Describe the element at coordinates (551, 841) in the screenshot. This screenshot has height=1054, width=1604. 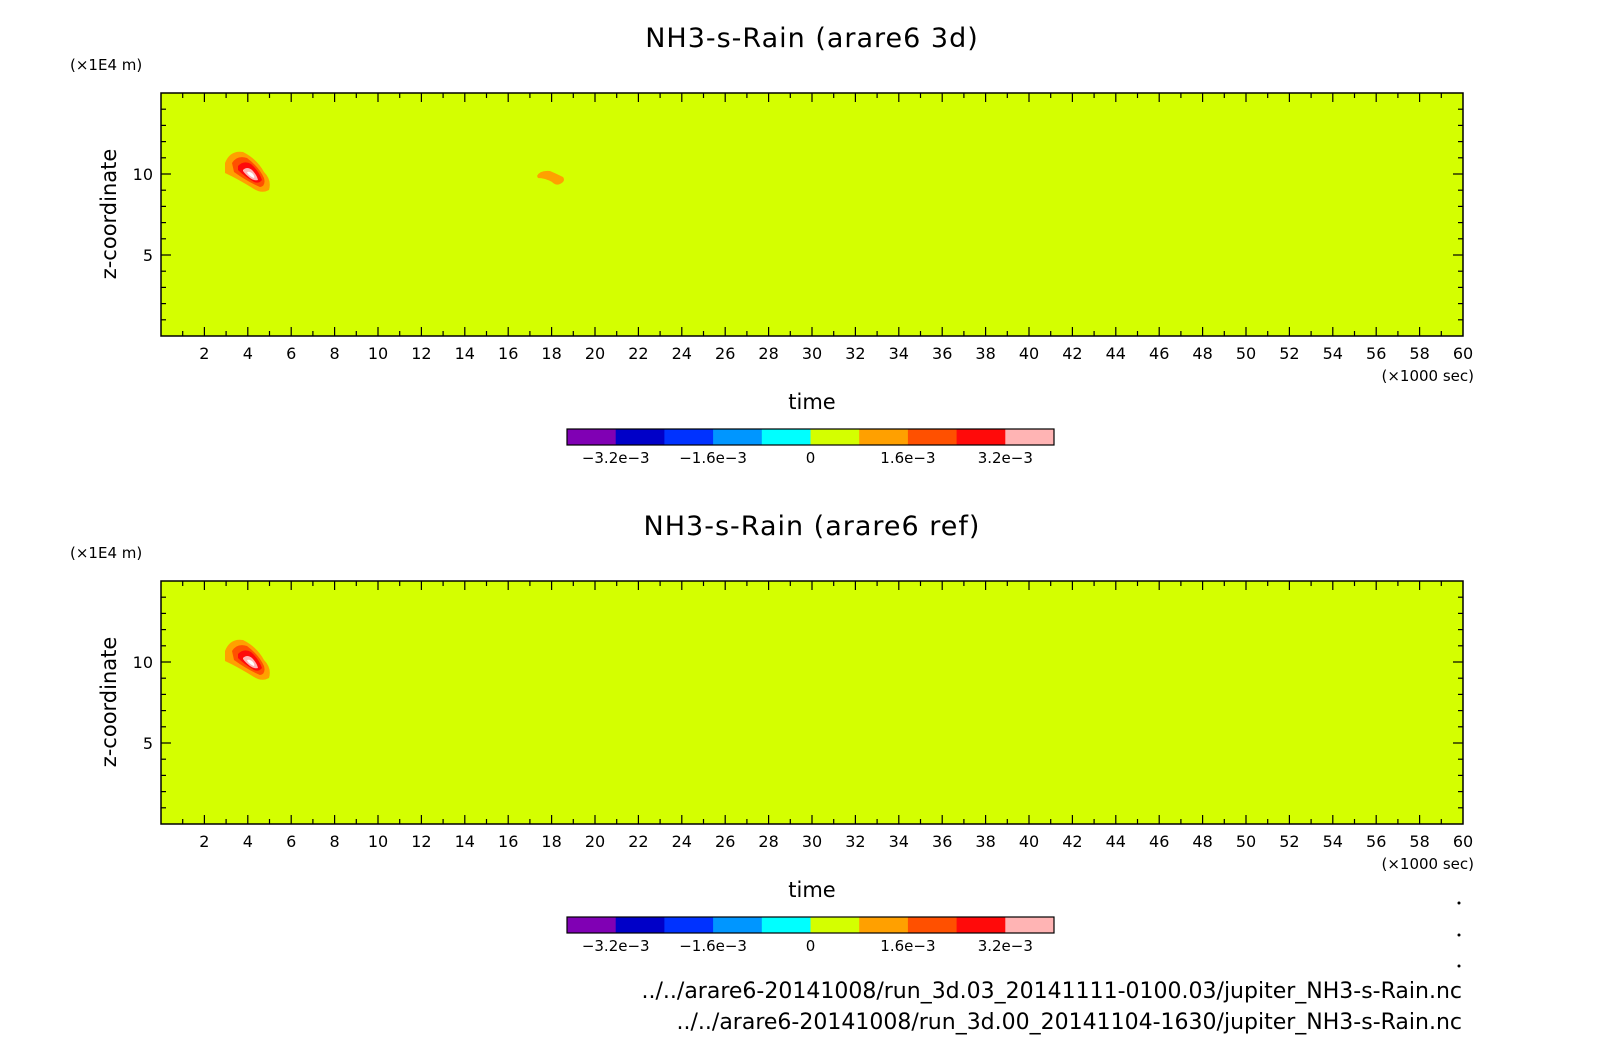
I see `x-tick-label: 18` at that location.